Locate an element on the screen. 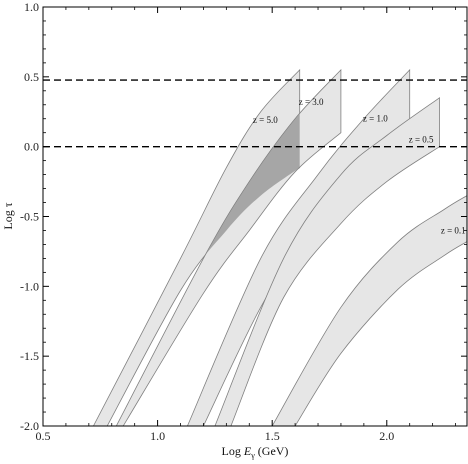 This screenshot has width=468, height=464. band-label-z-1-0: z = 1.0 is located at coordinates (375, 119).